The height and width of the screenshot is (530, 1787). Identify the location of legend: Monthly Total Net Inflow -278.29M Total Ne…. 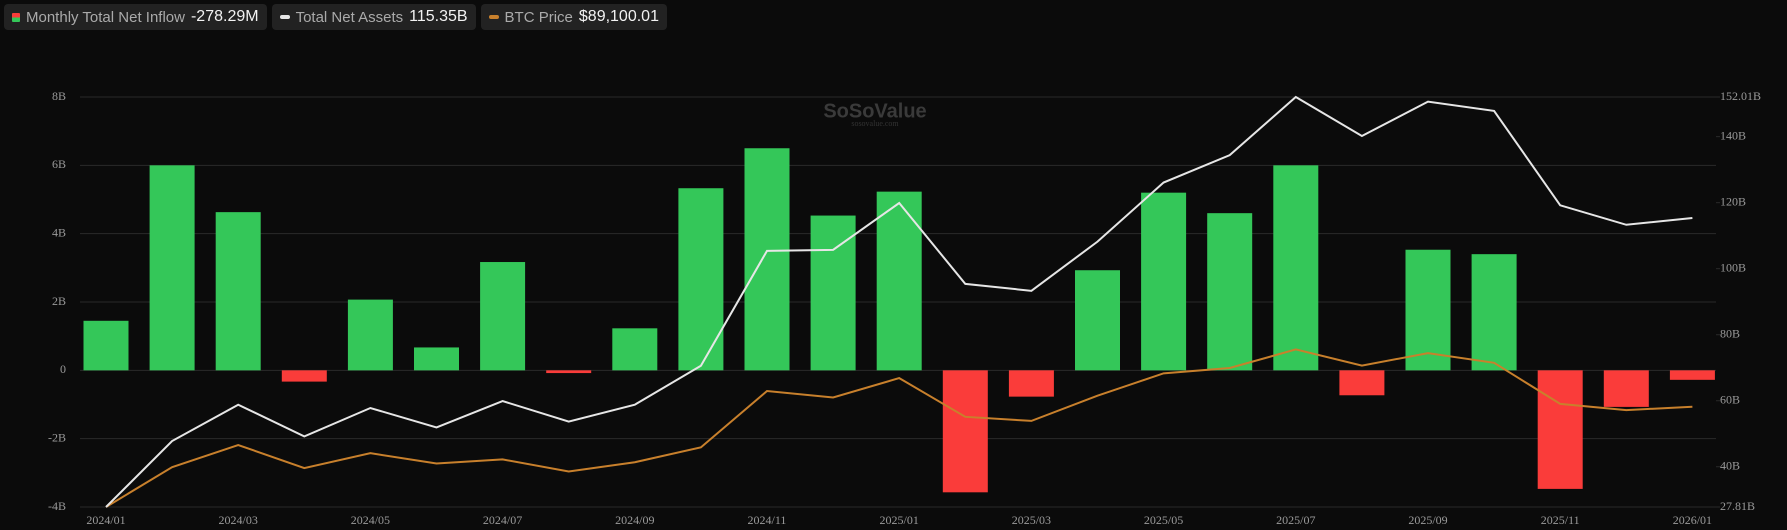
(335, 17).